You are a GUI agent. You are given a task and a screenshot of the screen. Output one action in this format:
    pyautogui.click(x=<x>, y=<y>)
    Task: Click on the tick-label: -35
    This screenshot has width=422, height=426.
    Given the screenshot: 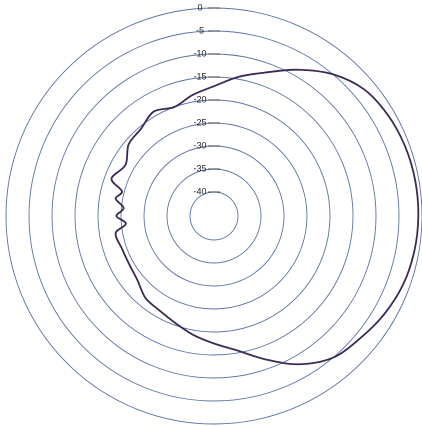 What is the action you would take?
    pyautogui.click(x=199, y=168)
    